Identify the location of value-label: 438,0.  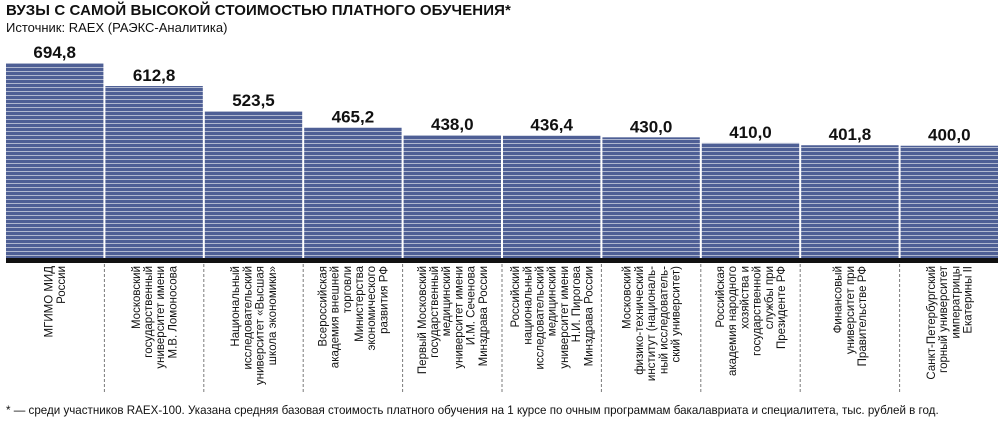
(452, 124).